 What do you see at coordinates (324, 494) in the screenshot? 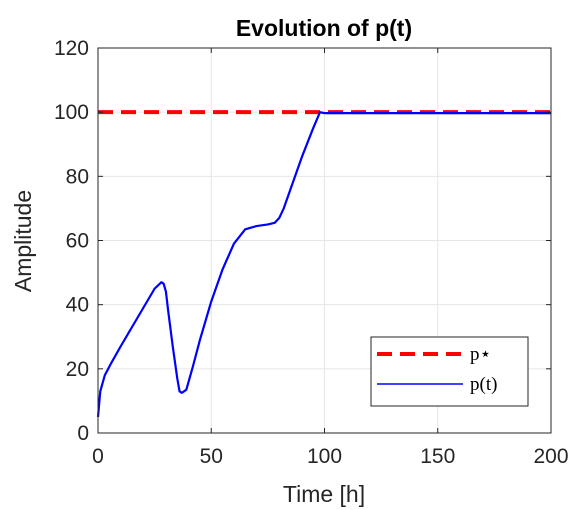
I see `x-axis-label: Time [h]` at bounding box center [324, 494].